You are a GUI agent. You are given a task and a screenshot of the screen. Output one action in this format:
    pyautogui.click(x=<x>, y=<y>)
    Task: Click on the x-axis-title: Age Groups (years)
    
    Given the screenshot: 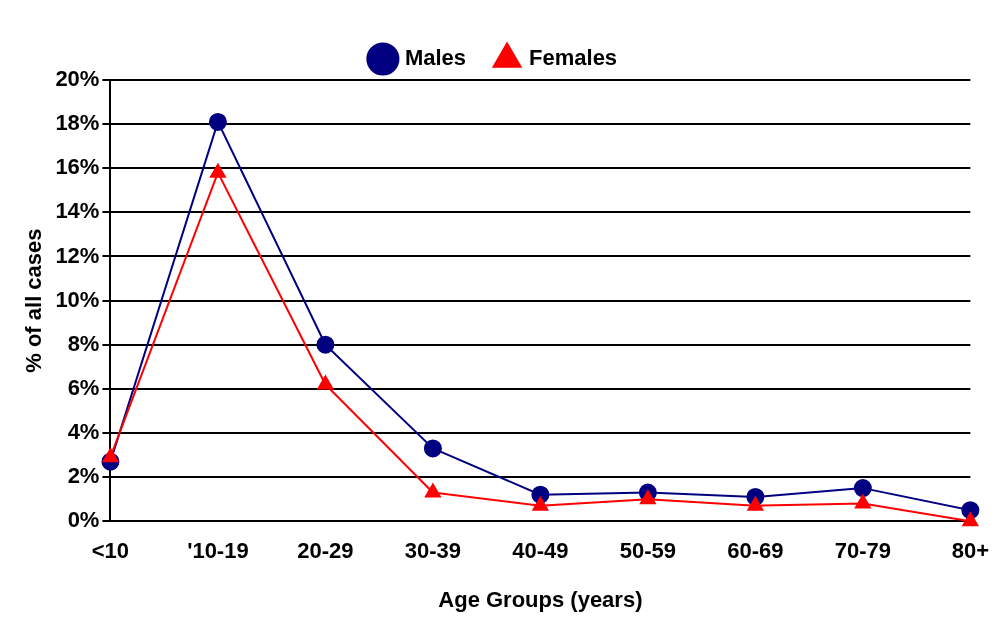 What is the action you would take?
    pyautogui.click(x=540, y=599)
    